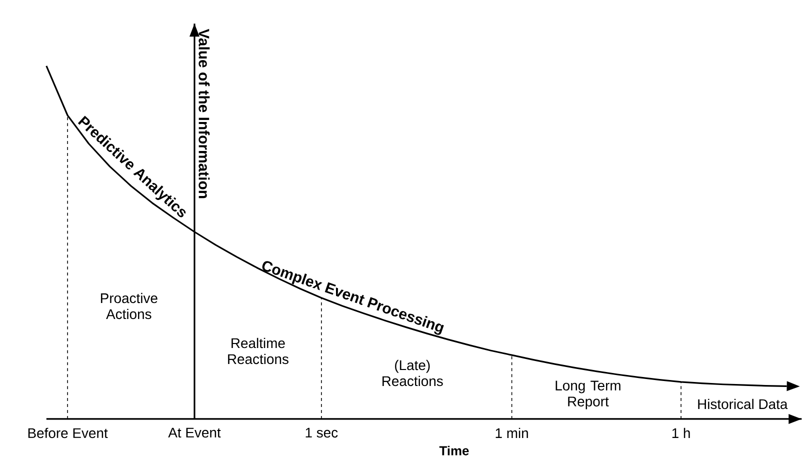  Describe the element at coordinates (194, 433) in the screenshot. I see `x-tick-label: At Event` at that location.